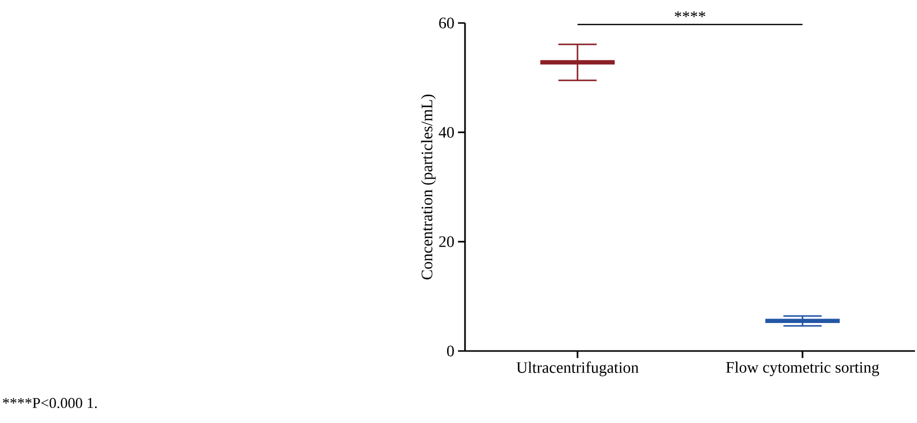  Describe the element at coordinates (577, 369) in the screenshot. I see `x-tick-label: Ultracentrifugation` at that location.